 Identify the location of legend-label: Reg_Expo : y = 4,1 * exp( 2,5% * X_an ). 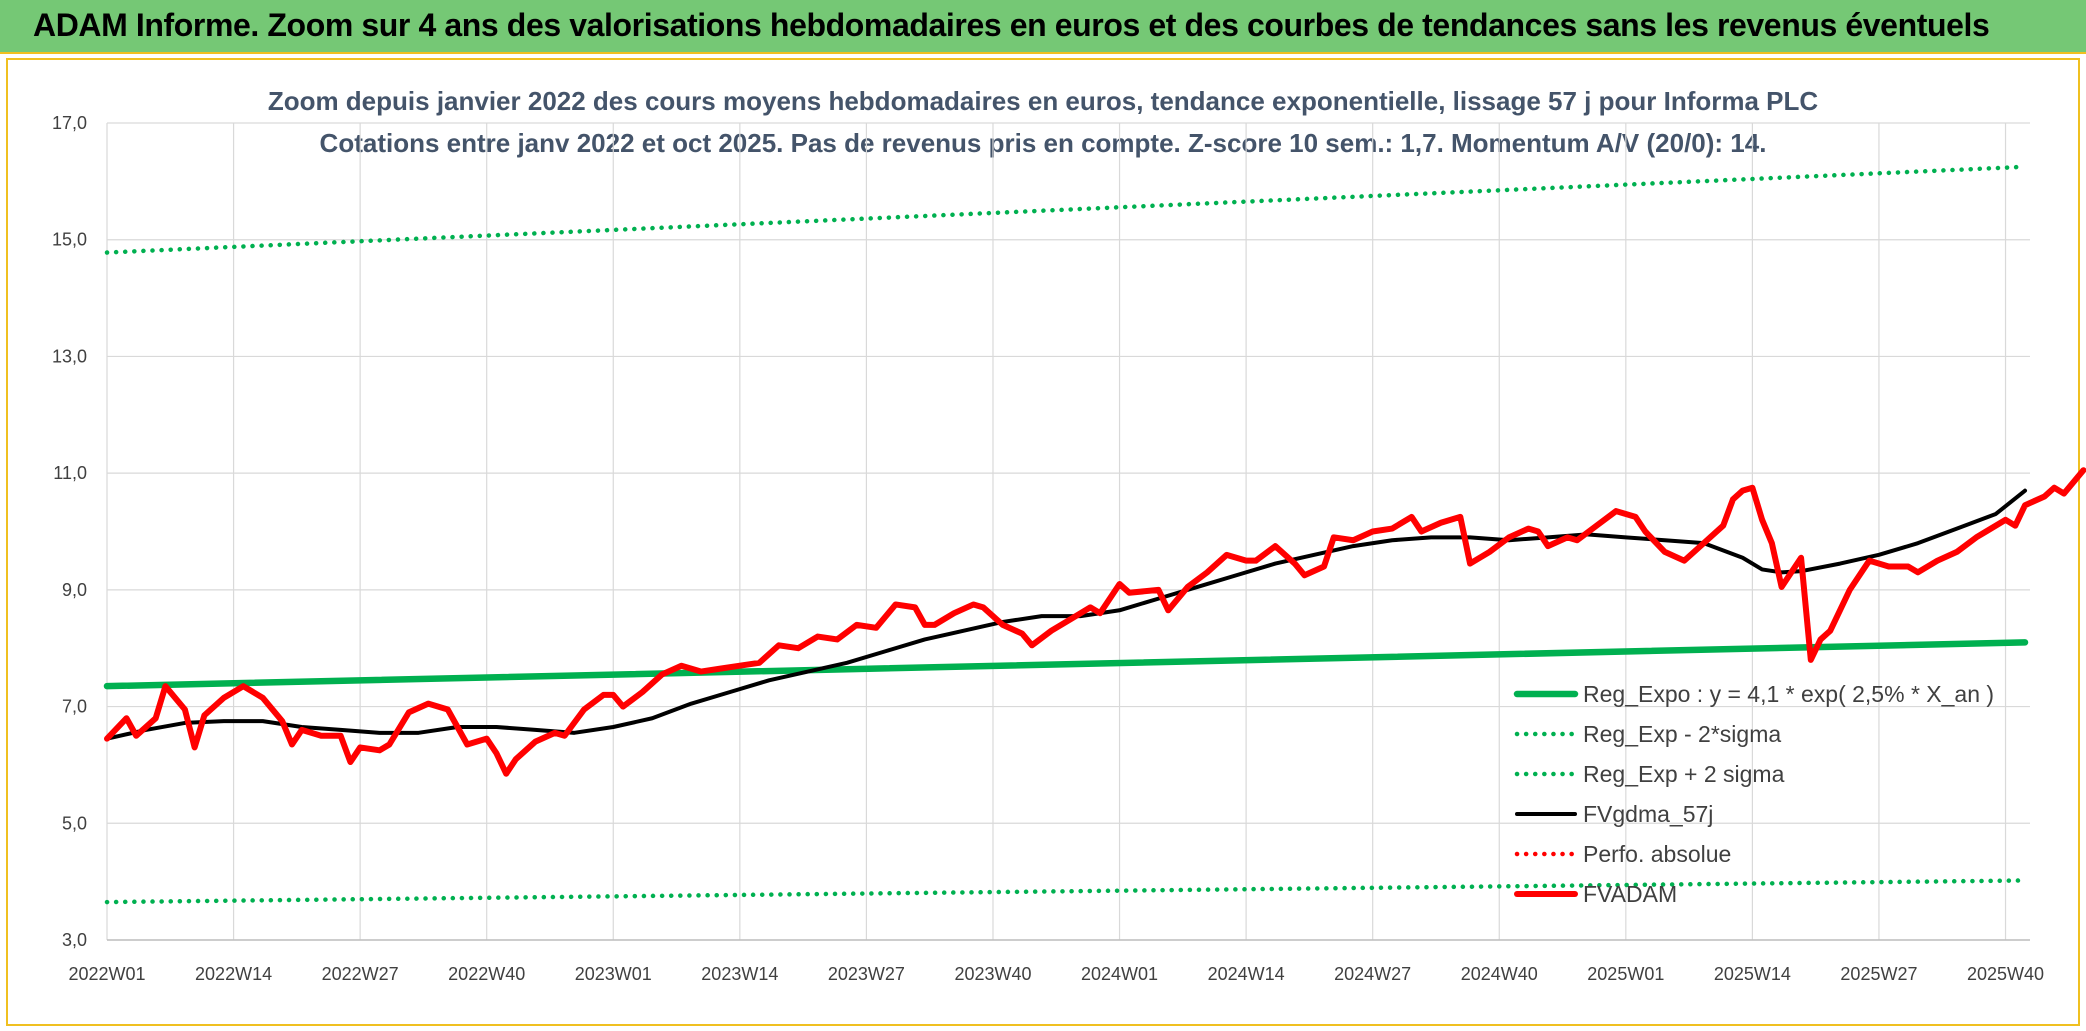
(1788, 694).